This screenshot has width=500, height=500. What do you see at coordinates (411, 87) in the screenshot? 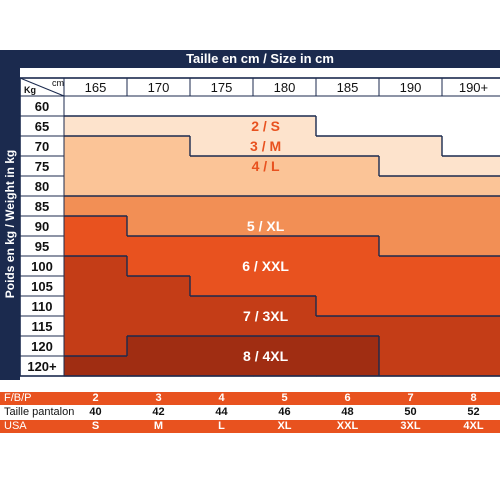
I see `height-label: 190` at bounding box center [411, 87].